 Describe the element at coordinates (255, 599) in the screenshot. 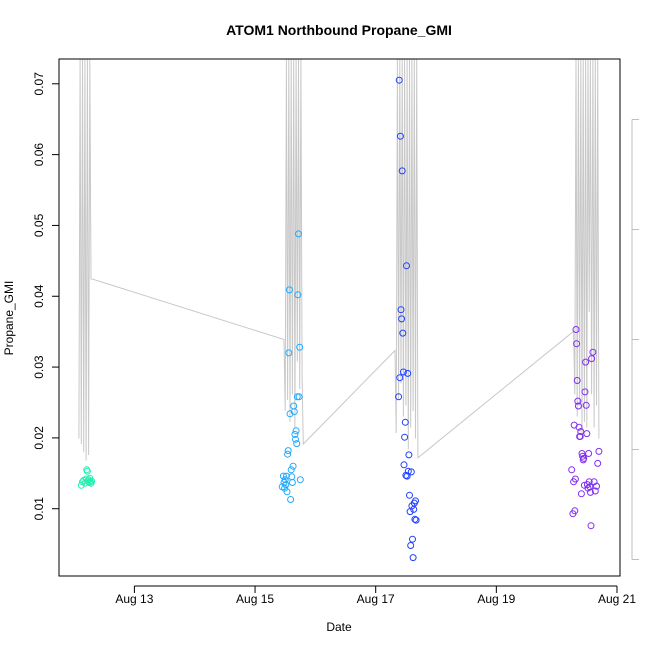

I see `x-tick-label-2: Aug 15` at that location.